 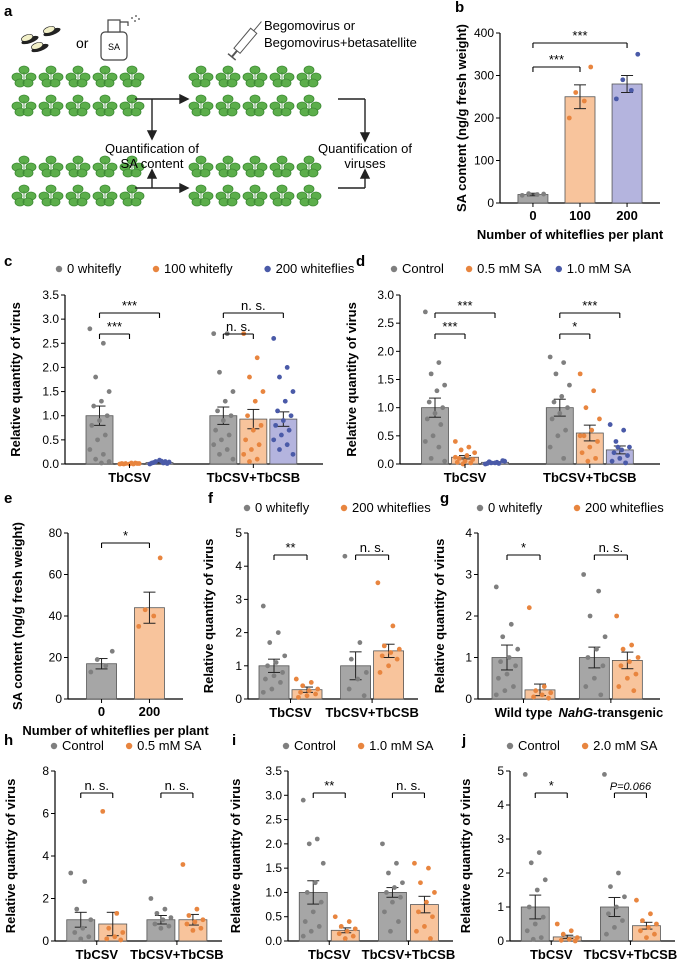 What do you see at coordinates (8, 498) in the screenshot?
I see `panel-label-e: e` at bounding box center [8, 498].